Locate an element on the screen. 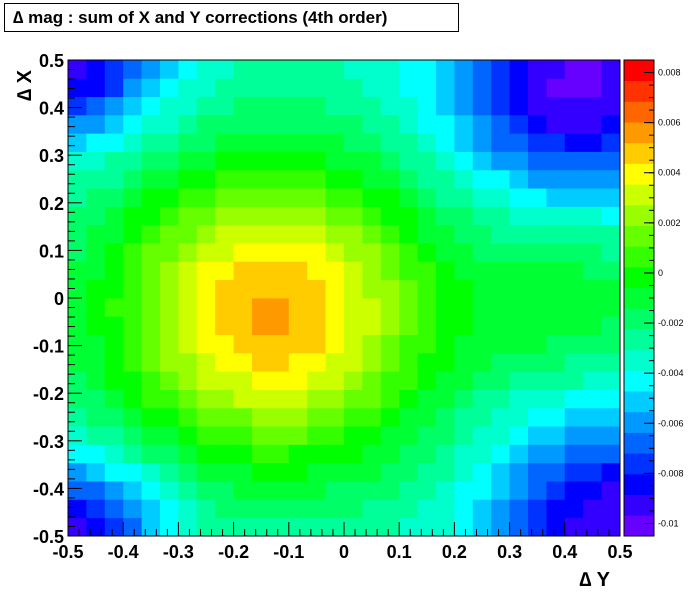  x-tick-label: -0.4 is located at coordinates (123, 552).